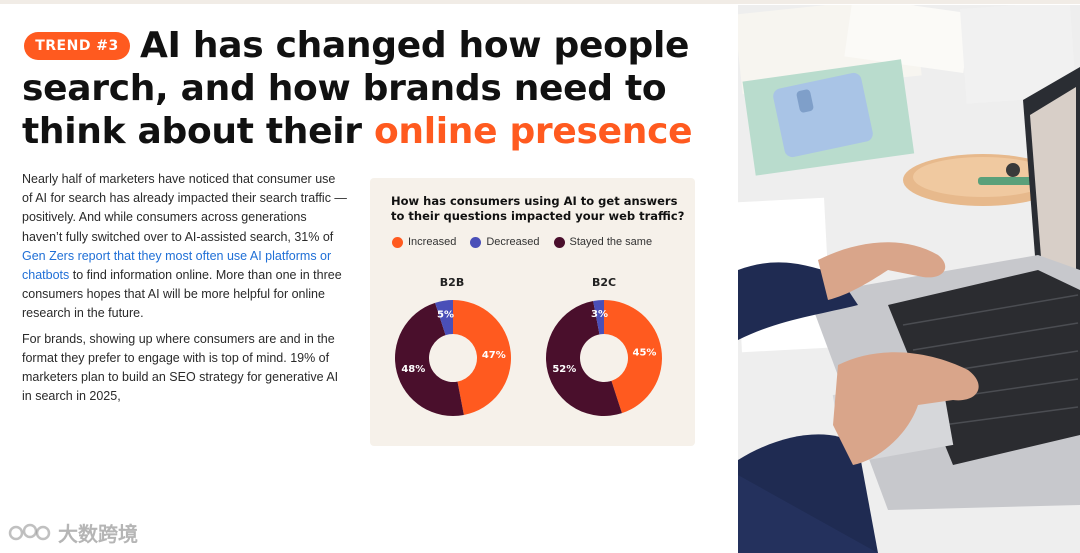 The height and width of the screenshot is (553, 1080). I want to click on watermark: 大数跨境, so click(73, 532).